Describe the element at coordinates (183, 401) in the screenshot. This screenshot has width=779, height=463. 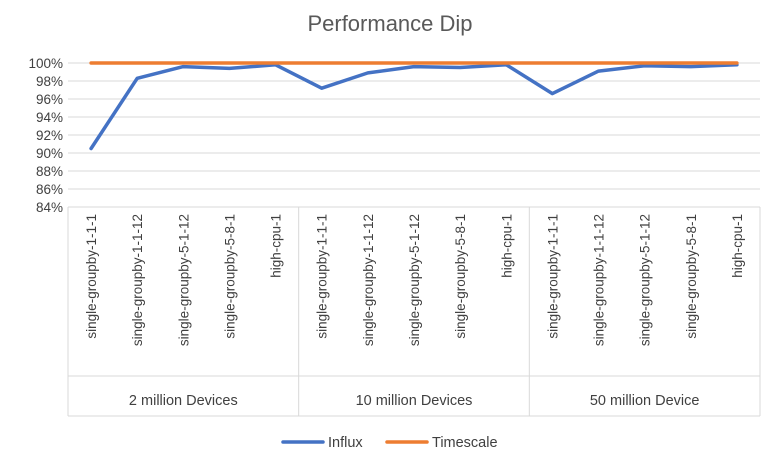
I see `x-group-label: 2 million Devices` at that location.